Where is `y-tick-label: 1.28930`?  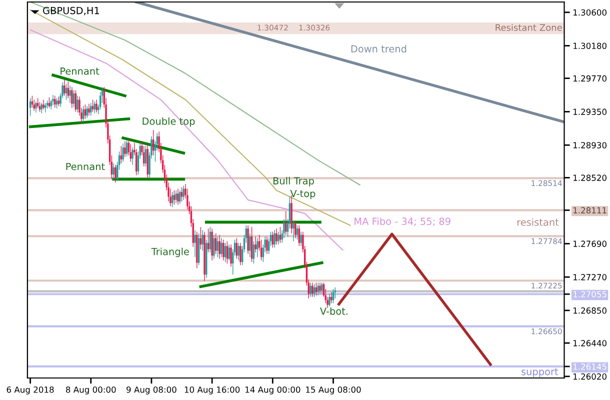 y-tick-label: 1.28930 is located at coordinates (590, 145).